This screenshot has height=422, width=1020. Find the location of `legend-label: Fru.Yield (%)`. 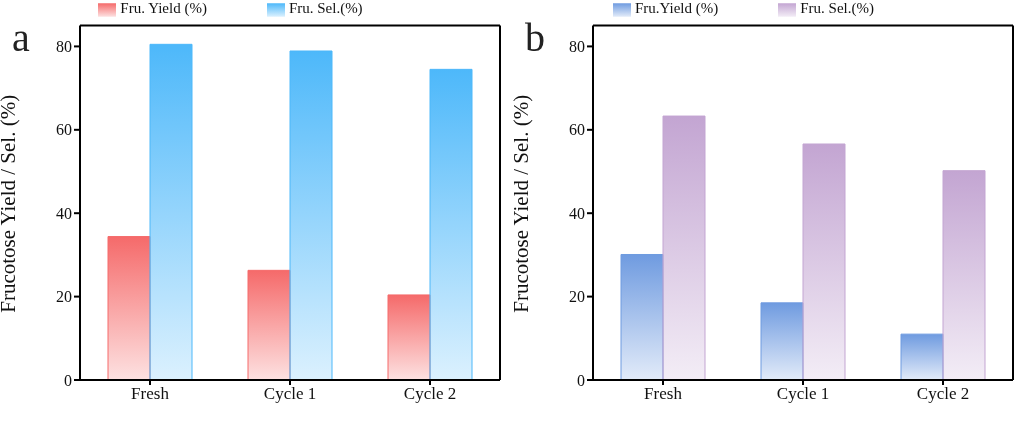

legend-label: Fru.Yield (%) is located at coordinates (676, 8).